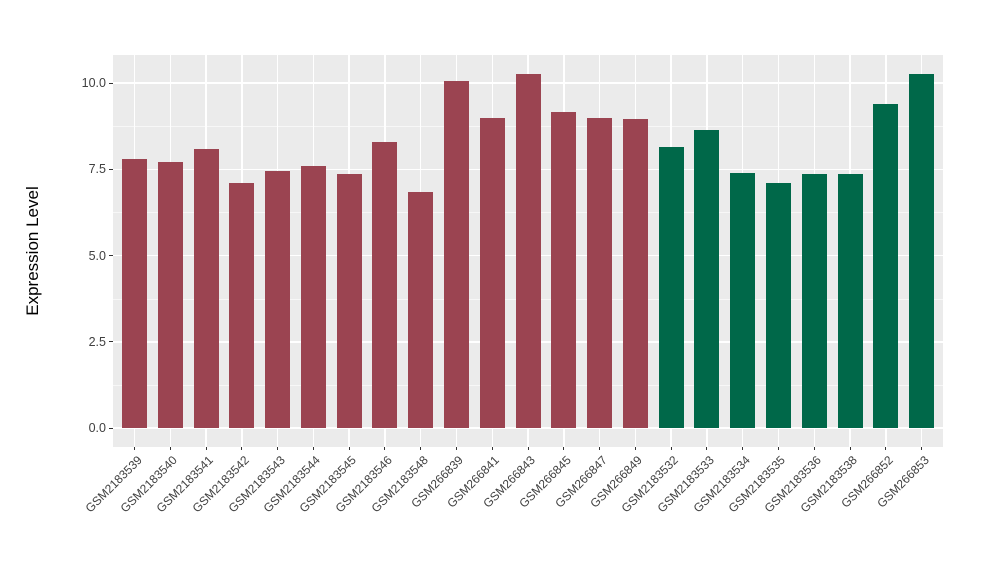 The width and height of the screenshot is (1000, 580). I want to click on bar-GSM2183538, so click(850, 301).